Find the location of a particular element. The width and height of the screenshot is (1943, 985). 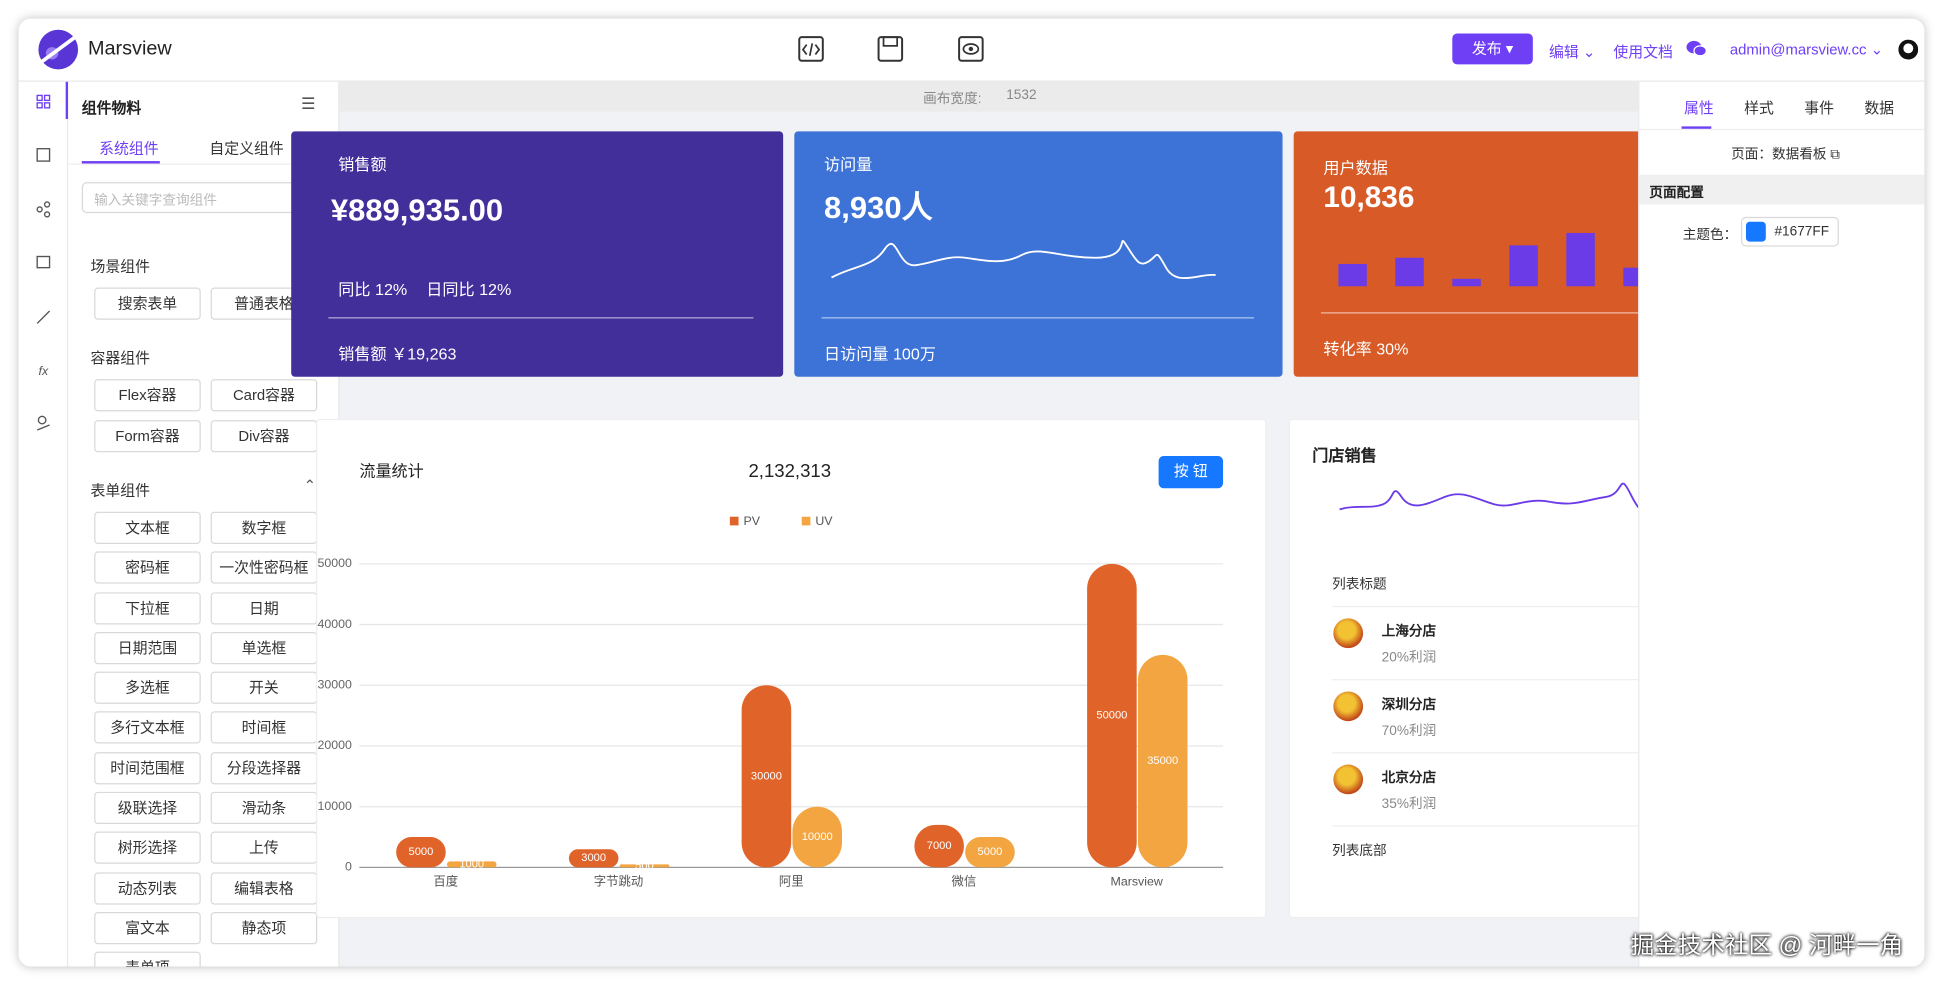

component-button: Flex容器 is located at coordinates (147, 395).